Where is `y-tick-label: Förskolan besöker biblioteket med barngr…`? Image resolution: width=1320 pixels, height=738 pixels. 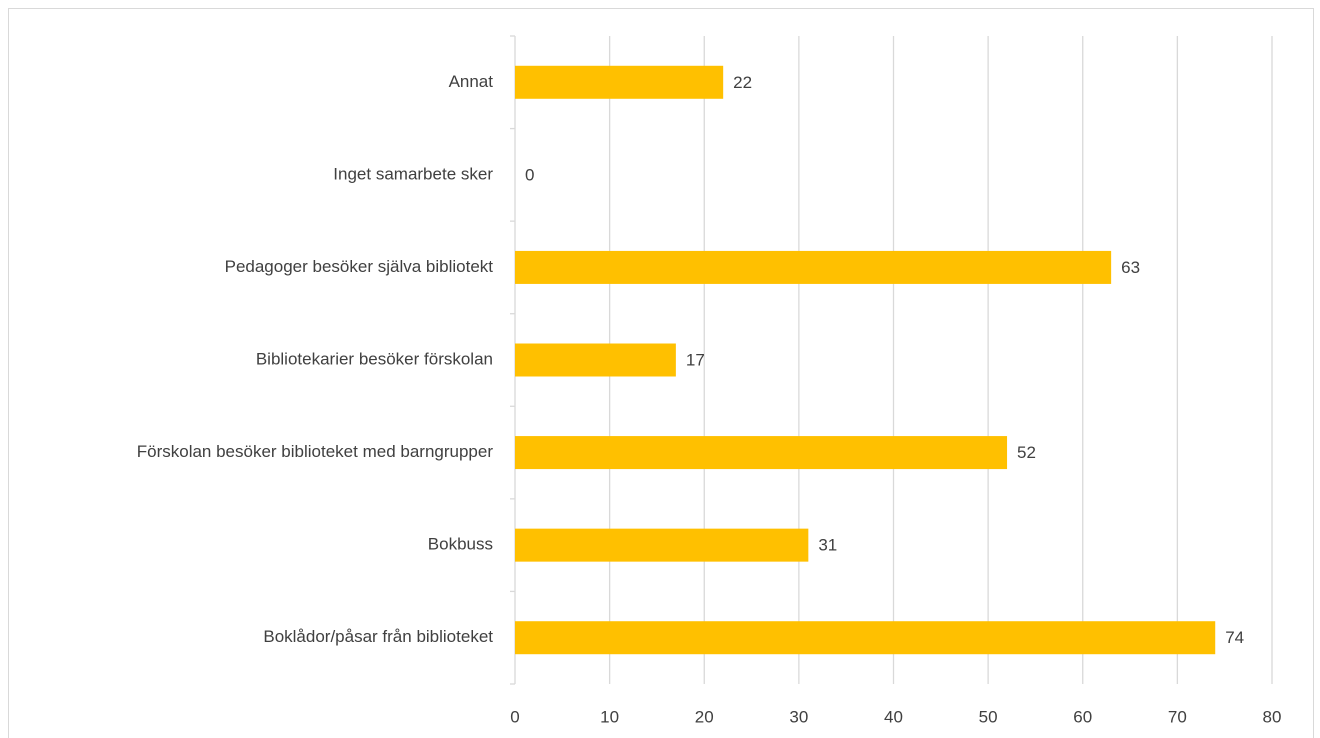
y-tick-label: Förskolan besöker biblioteket med barngr… is located at coordinates (315, 451).